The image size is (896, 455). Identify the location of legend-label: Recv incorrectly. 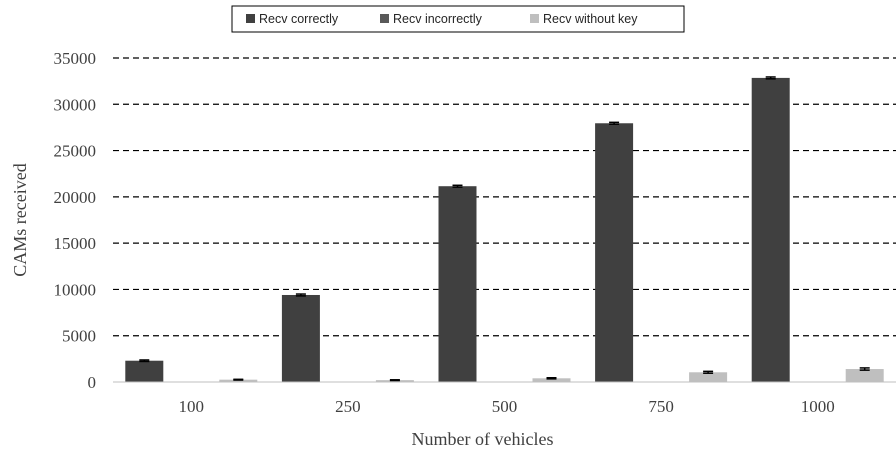
(438, 19).